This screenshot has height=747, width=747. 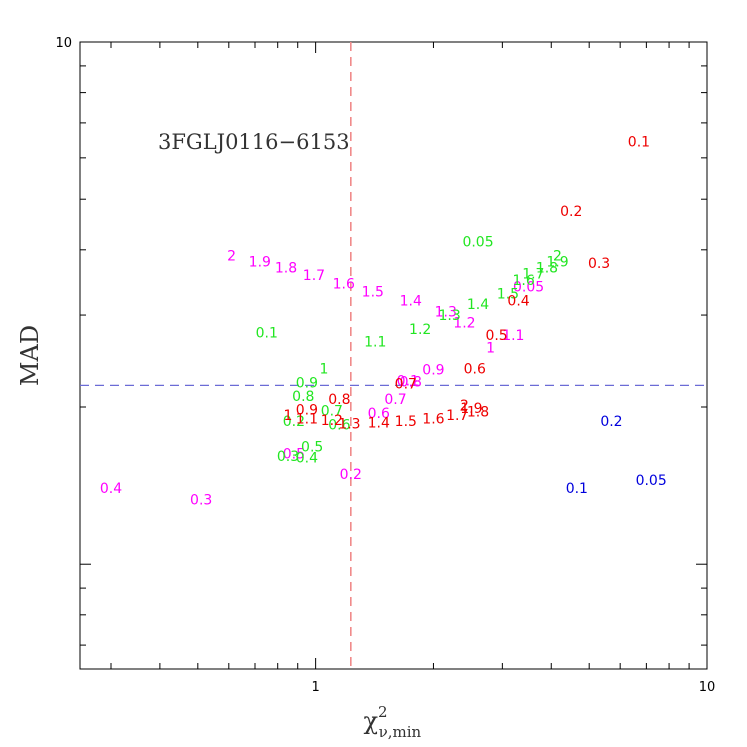 I want to click on x-tick-label: 10, so click(x=707, y=687).